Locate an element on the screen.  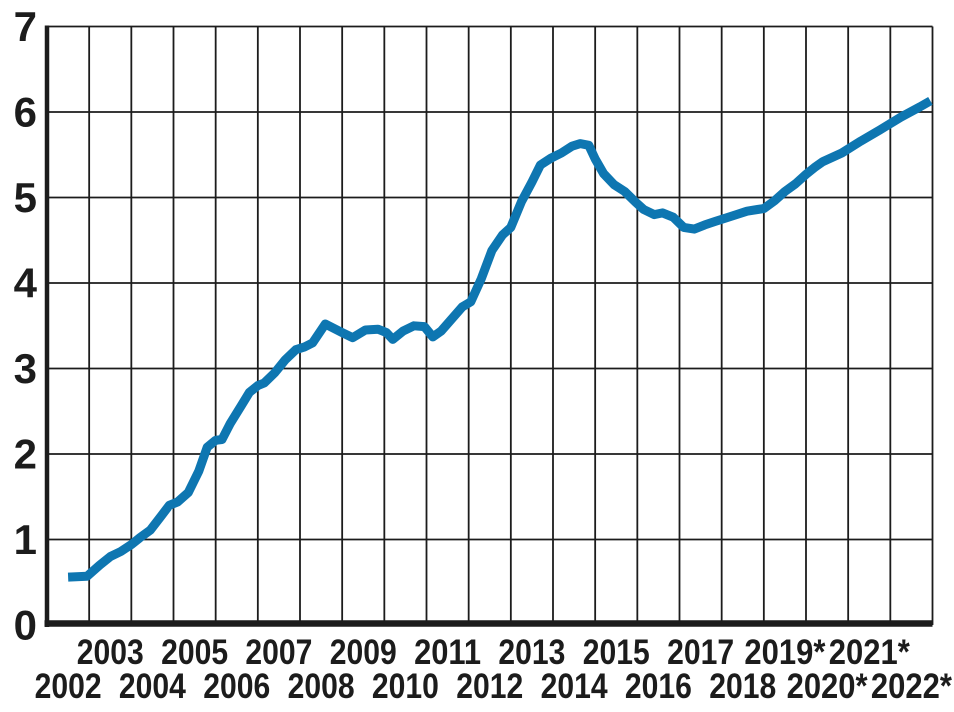
x-tick-label: 2019* is located at coordinates (784, 652).